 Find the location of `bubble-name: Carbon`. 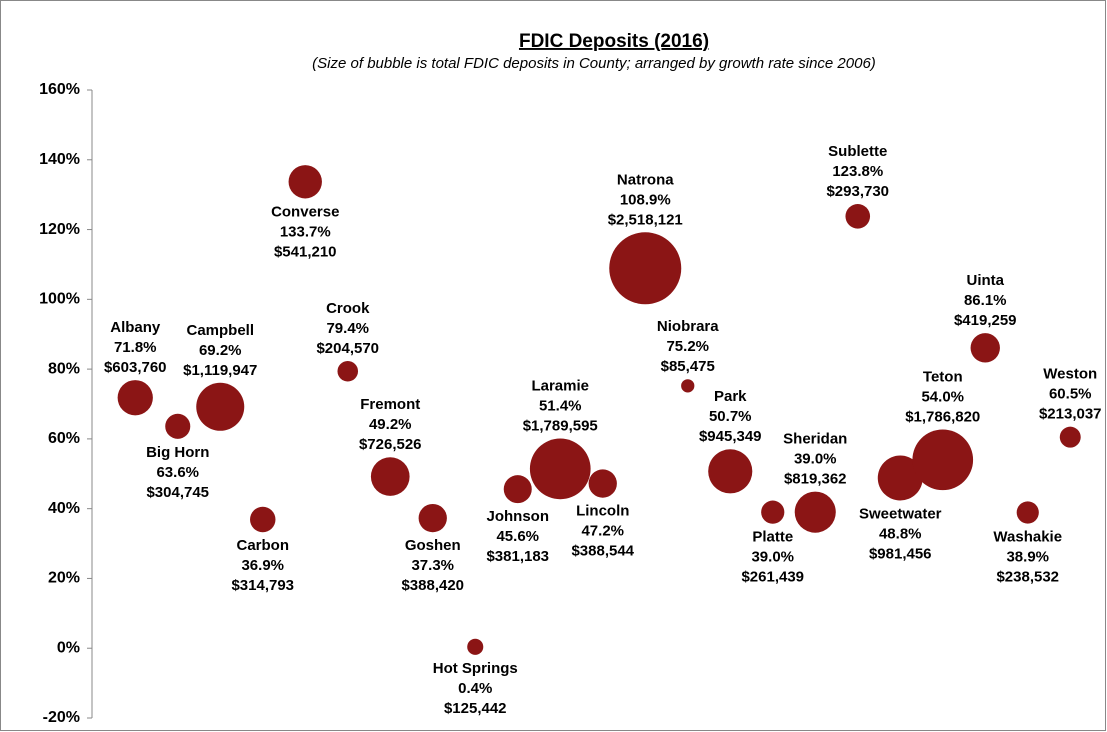

bubble-name: Carbon is located at coordinates (263, 545).